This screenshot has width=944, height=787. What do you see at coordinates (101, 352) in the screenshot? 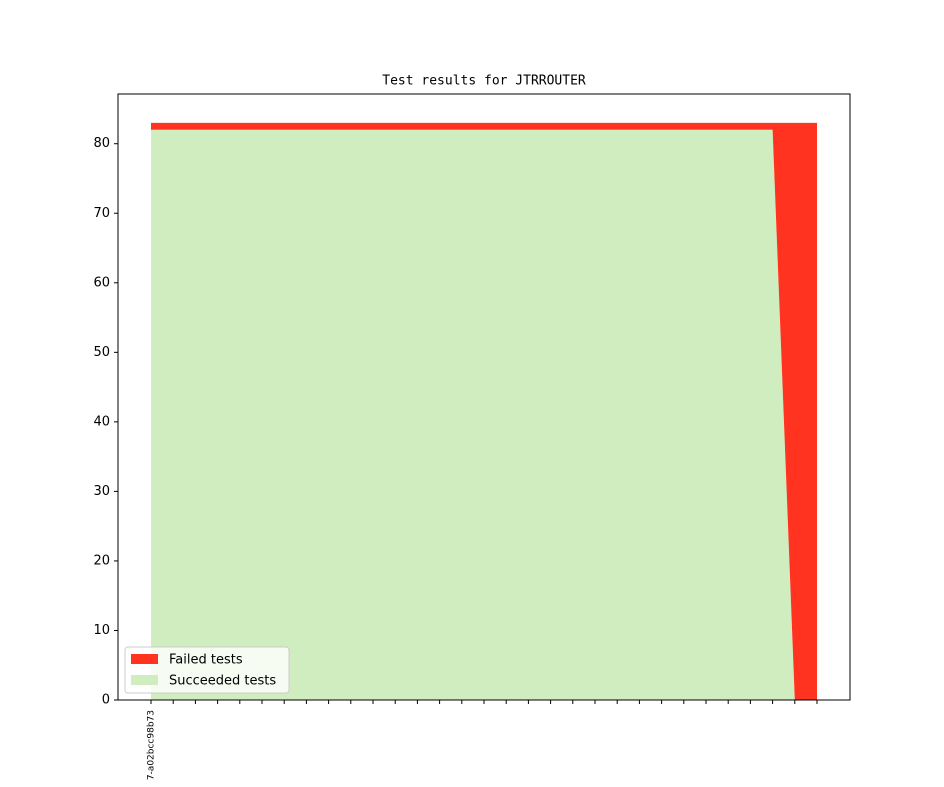
I see `y-tick-label: 50` at bounding box center [101, 352].